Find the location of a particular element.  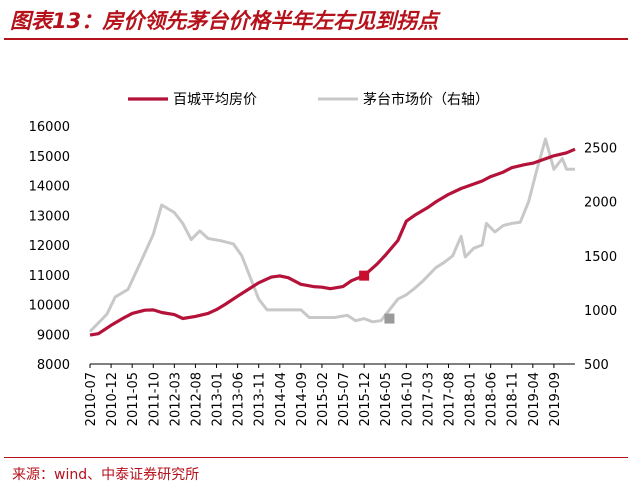

x-tick-label: 2018-06 is located at coordinates (492, 399).